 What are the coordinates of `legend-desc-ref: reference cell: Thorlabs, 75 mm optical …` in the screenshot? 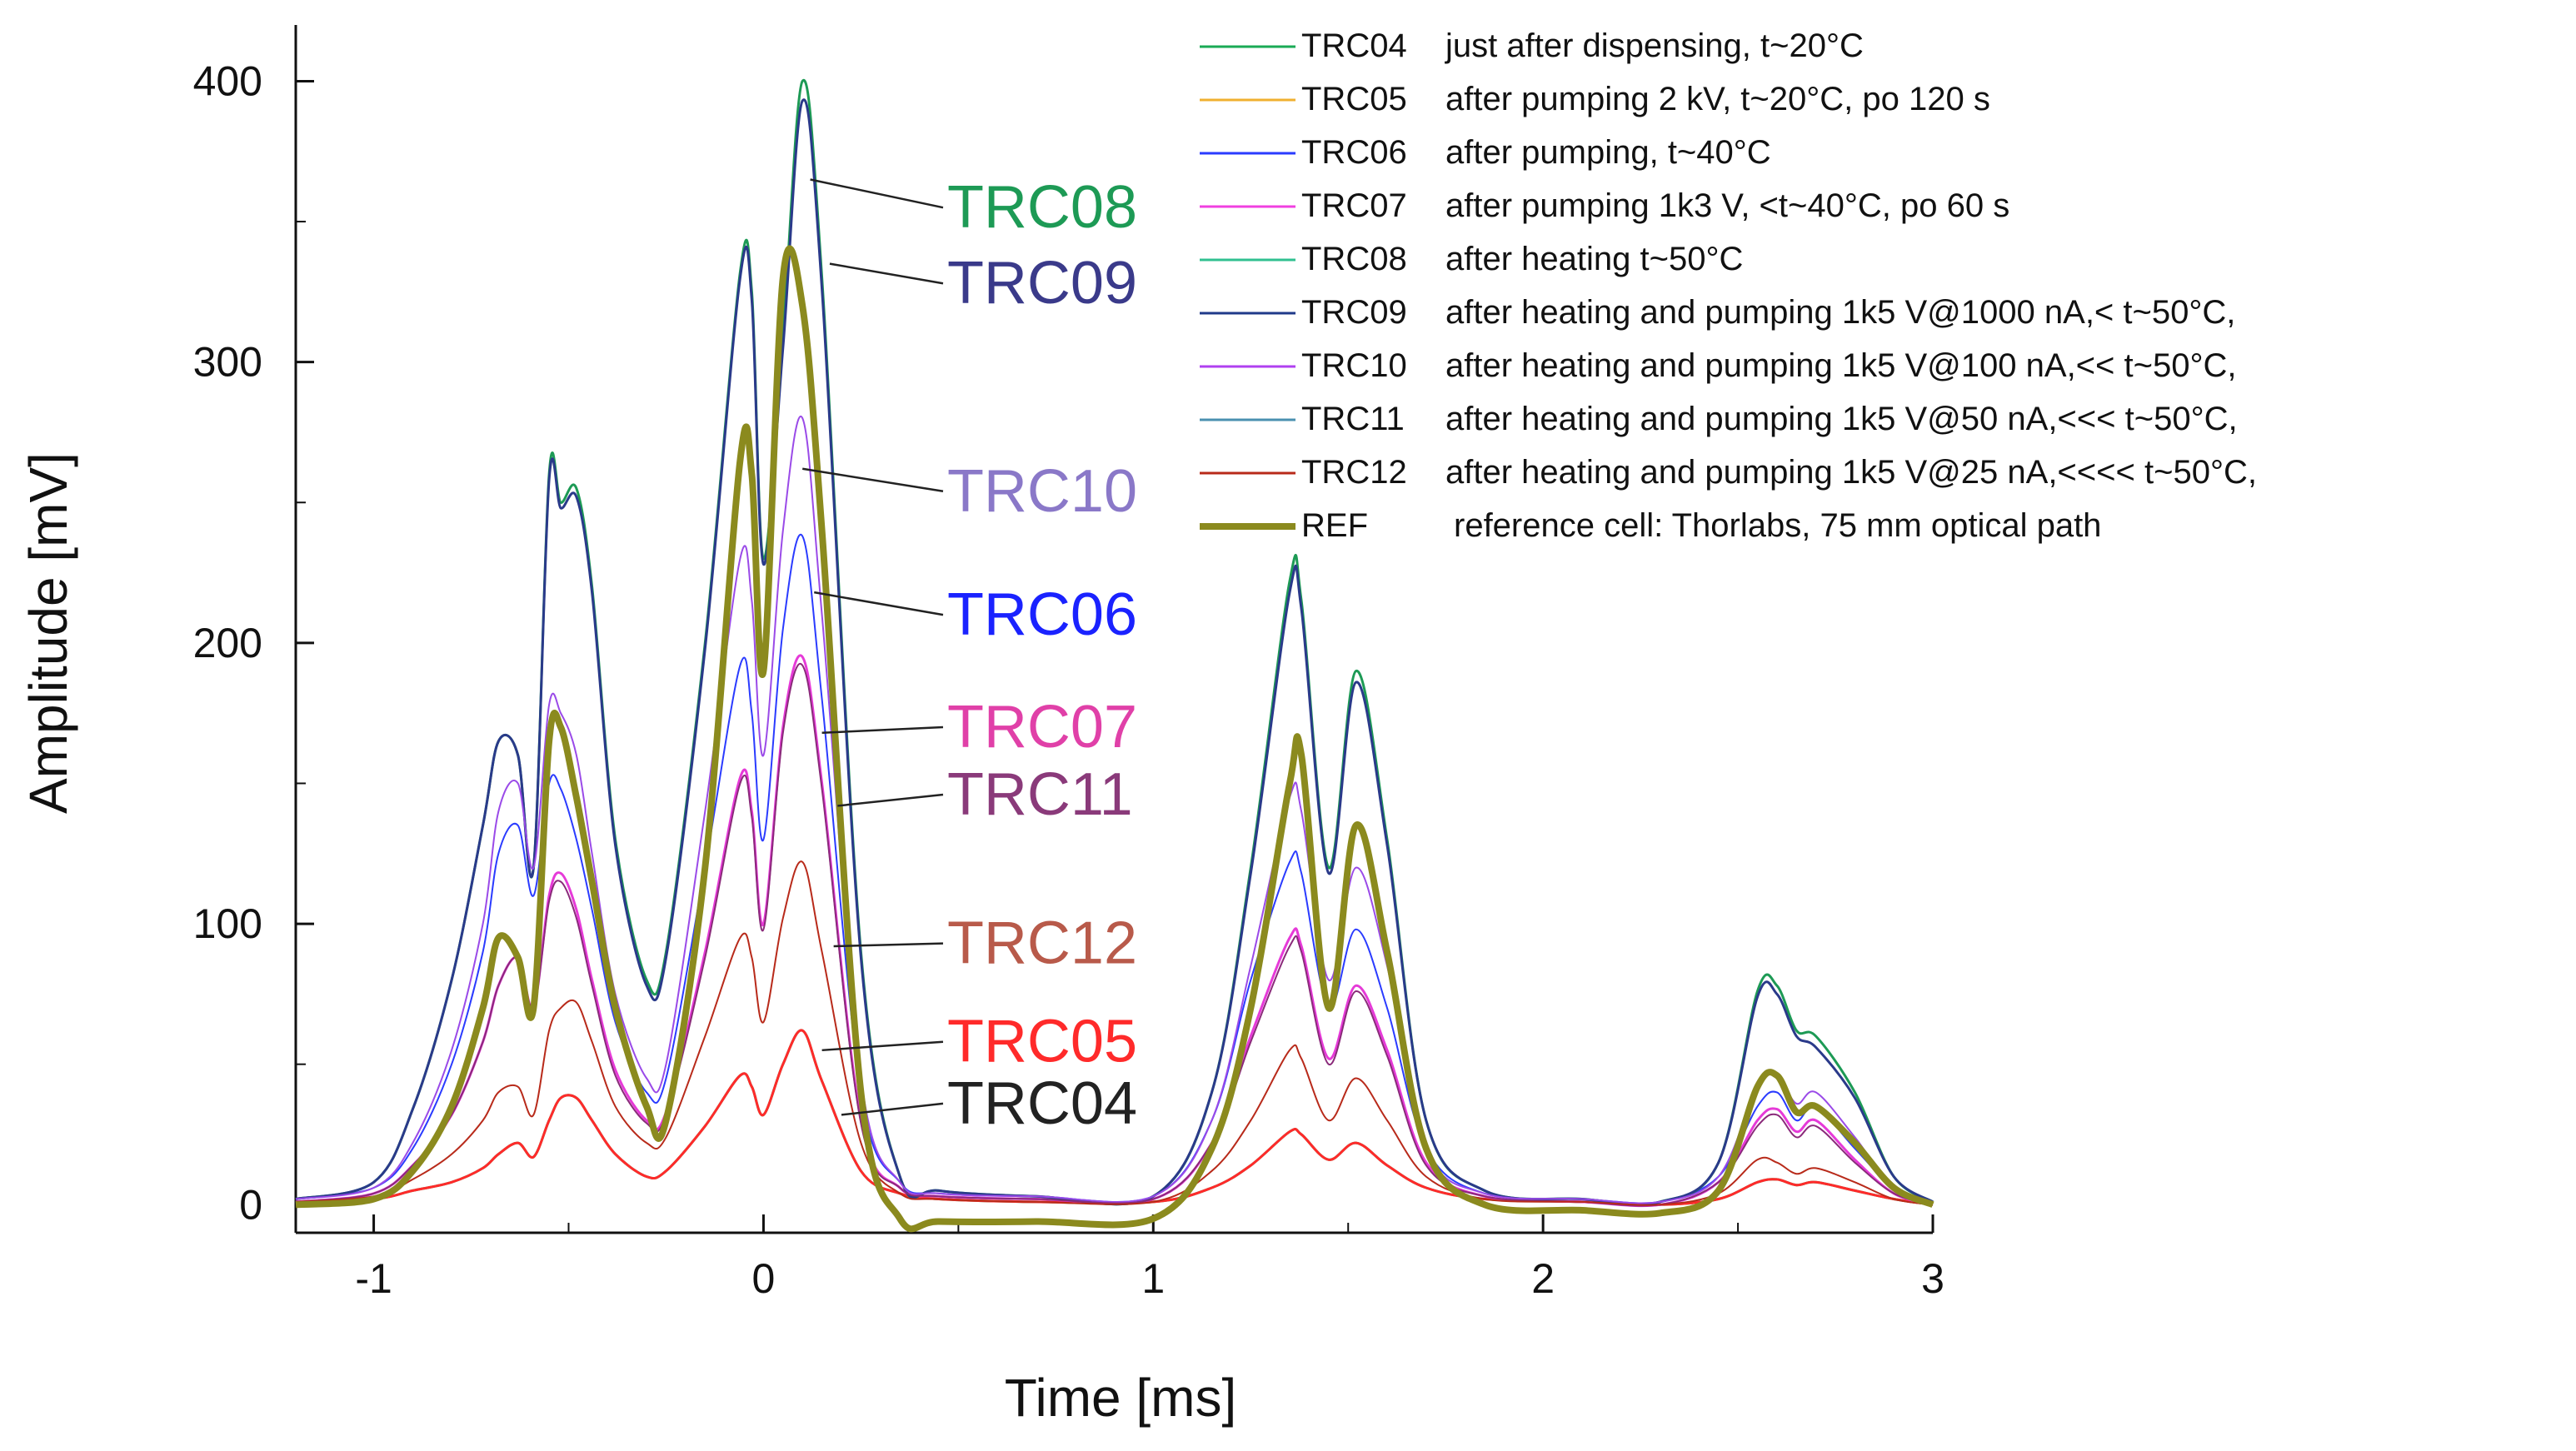 It's located at (1777, 525).